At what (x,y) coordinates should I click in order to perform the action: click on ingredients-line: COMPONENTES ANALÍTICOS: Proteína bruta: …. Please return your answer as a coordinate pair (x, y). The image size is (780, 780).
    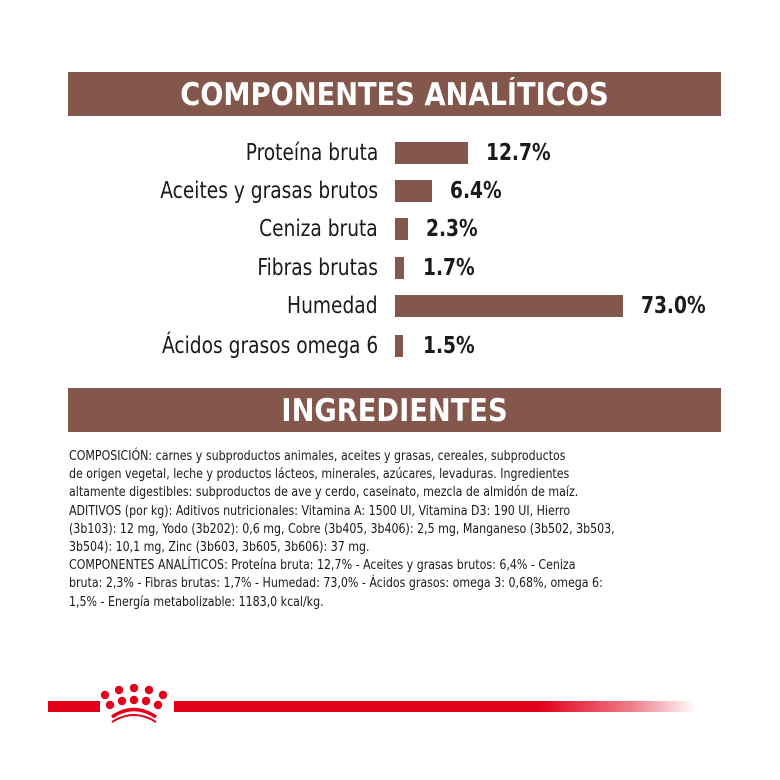
    Looking at the image, I should click on (322, 566).